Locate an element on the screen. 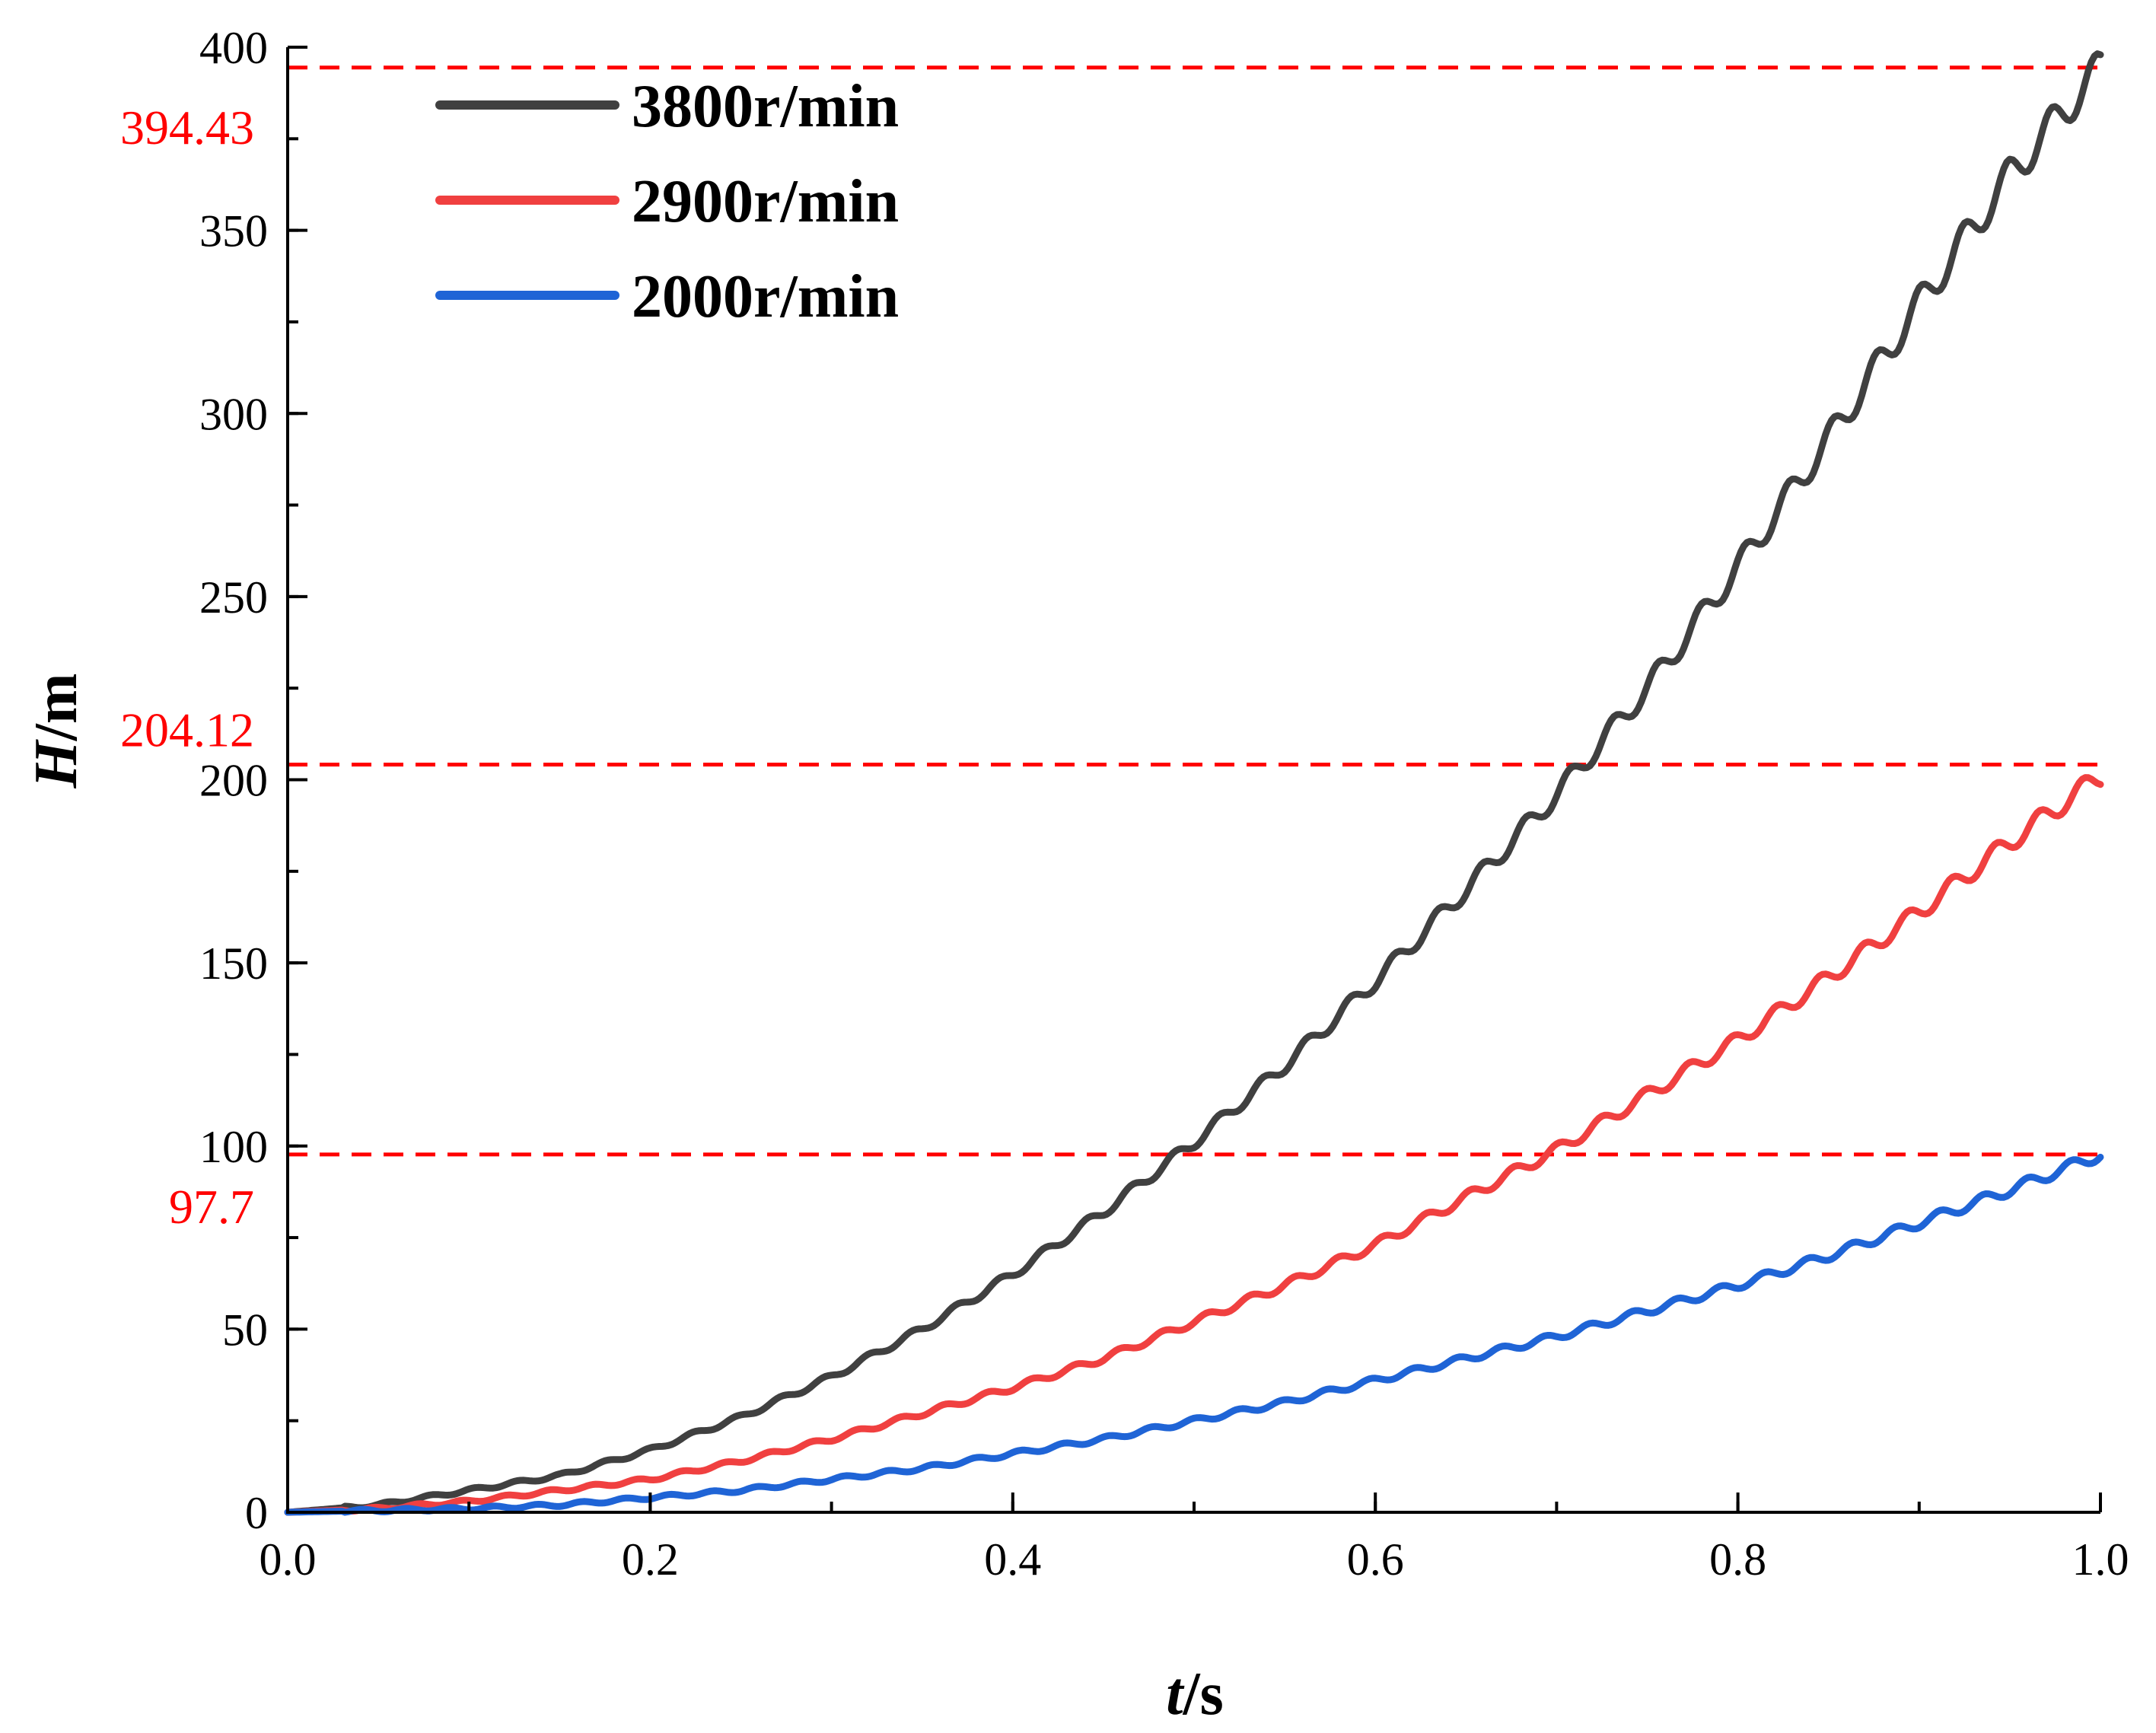 Image resolution: width=2156 pixels, height=1733 pixels. x-tick-label: 0.4 is located at coordinates (1012, 1559).